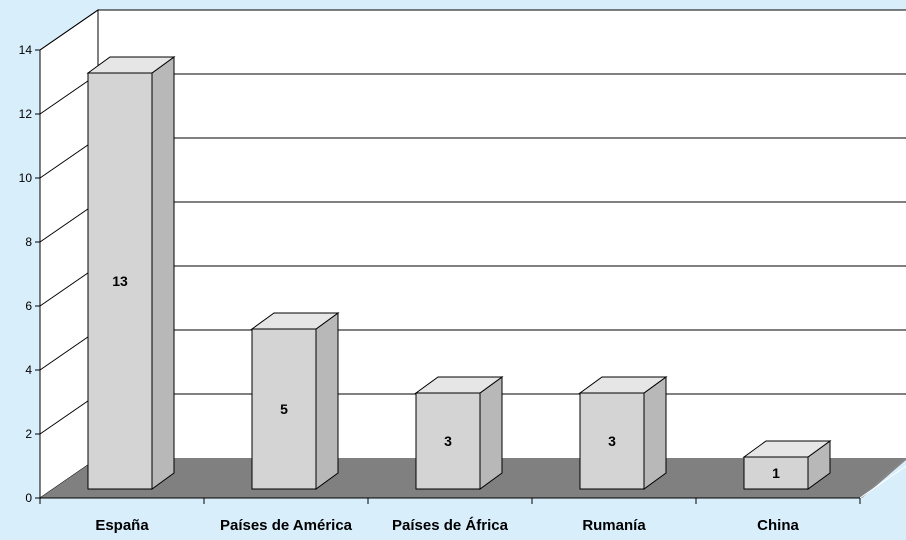 This screenshot has width=906, height=540. I want to click on y-tick-label: 2, so click(28, 434).